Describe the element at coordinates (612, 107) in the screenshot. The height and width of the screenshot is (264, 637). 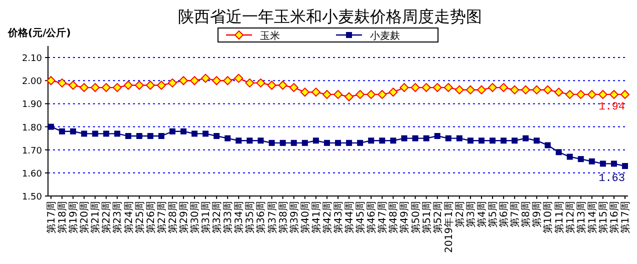
I see `data-label: 1.94` at that location.